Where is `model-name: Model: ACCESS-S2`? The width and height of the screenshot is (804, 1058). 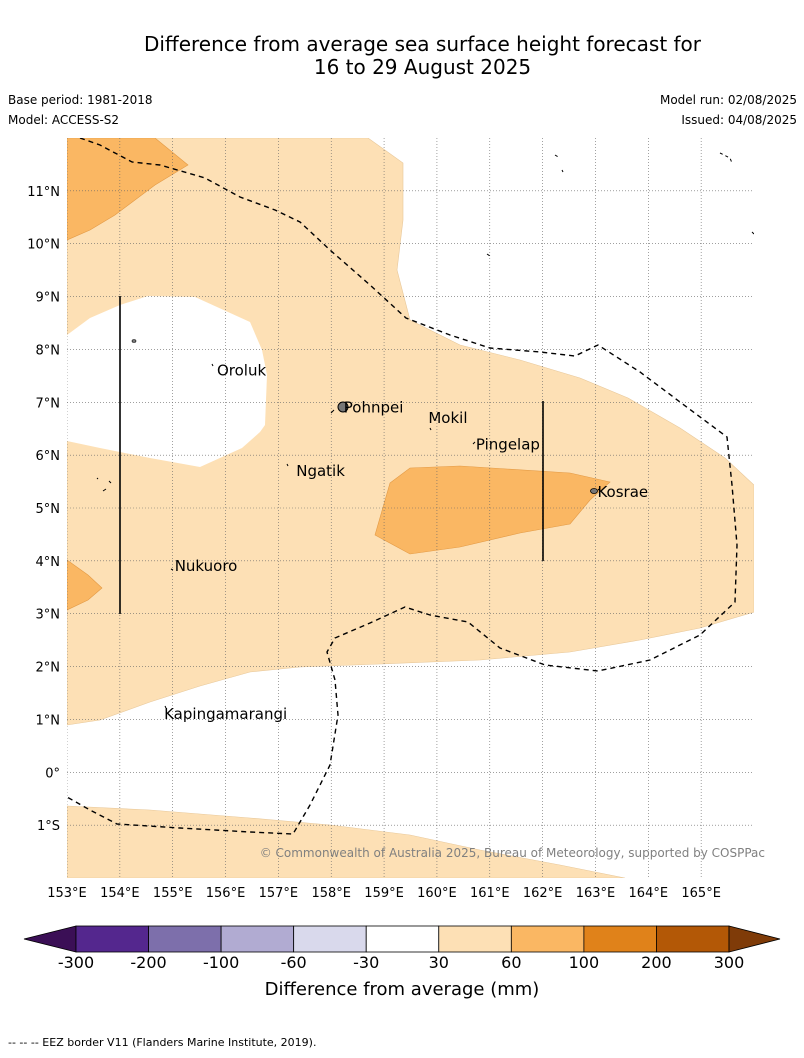
model-name: Model: ACCESS-S2 is located at coordinates (64, 120).